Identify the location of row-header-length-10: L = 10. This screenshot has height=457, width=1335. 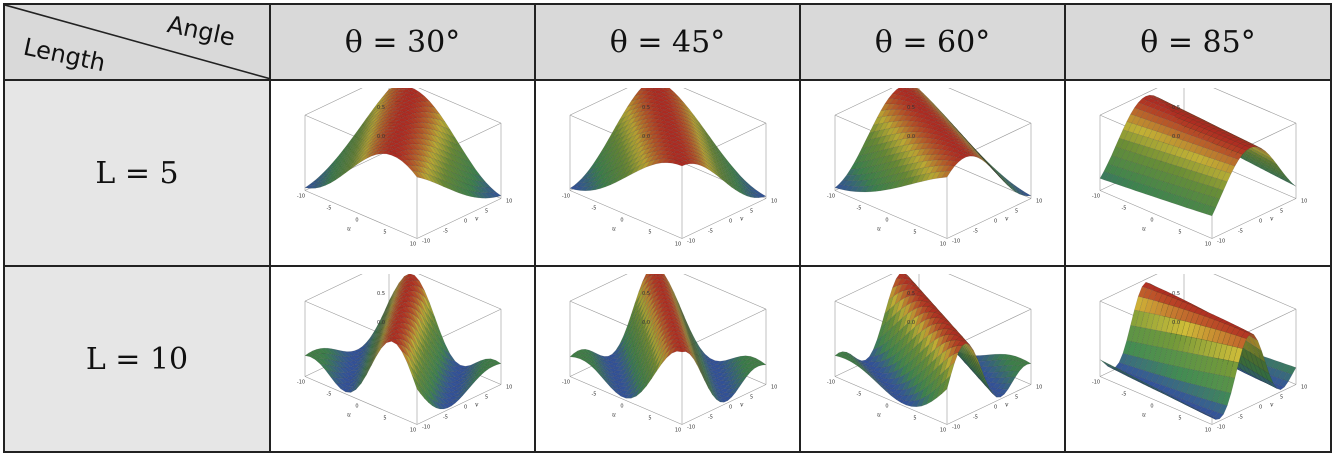
(137, 359).